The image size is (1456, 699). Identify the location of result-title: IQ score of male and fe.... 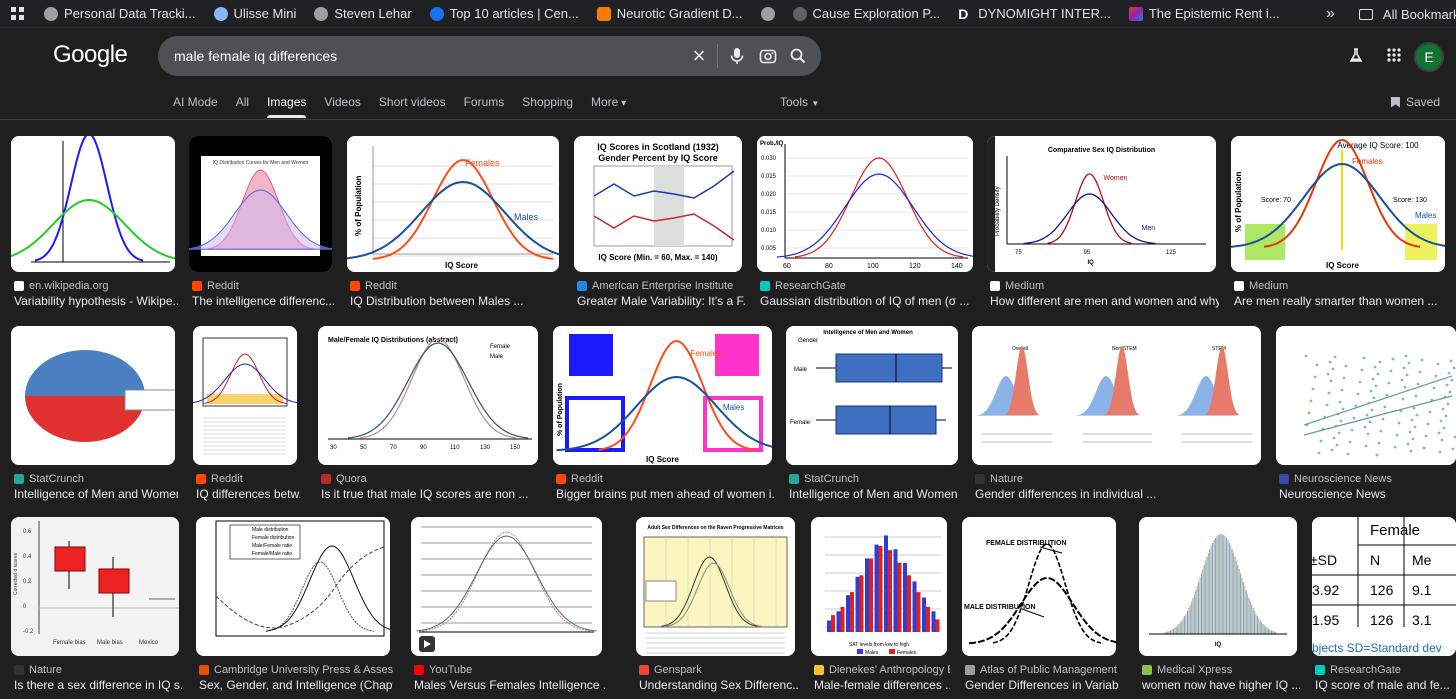
(1382, 685).